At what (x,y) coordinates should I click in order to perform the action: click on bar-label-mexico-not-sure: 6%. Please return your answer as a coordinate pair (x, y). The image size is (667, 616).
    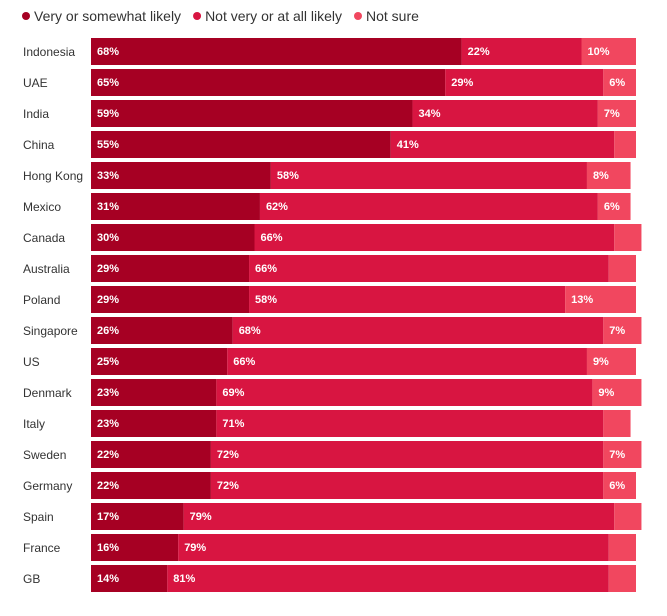
    Looking at the image, I should click on (612, 207).